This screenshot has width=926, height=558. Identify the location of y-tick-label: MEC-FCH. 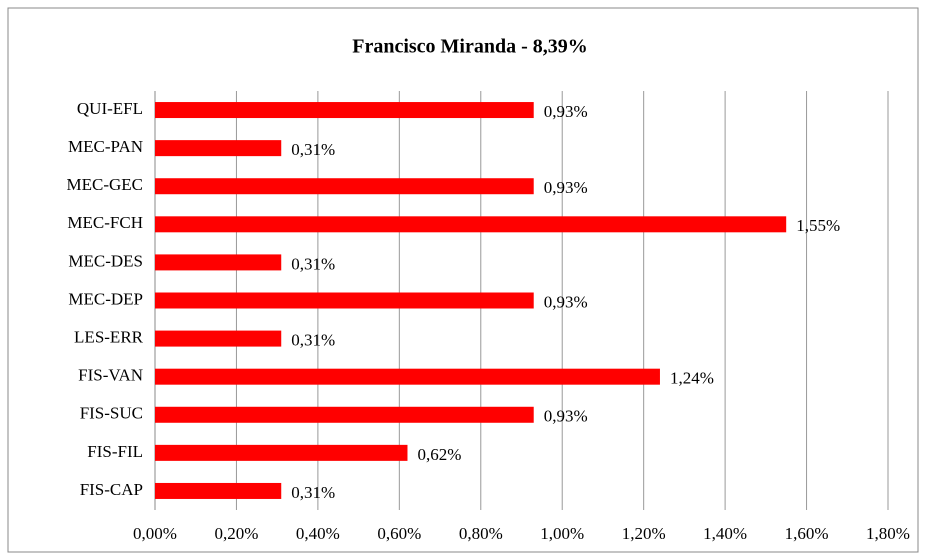
(105, 222).